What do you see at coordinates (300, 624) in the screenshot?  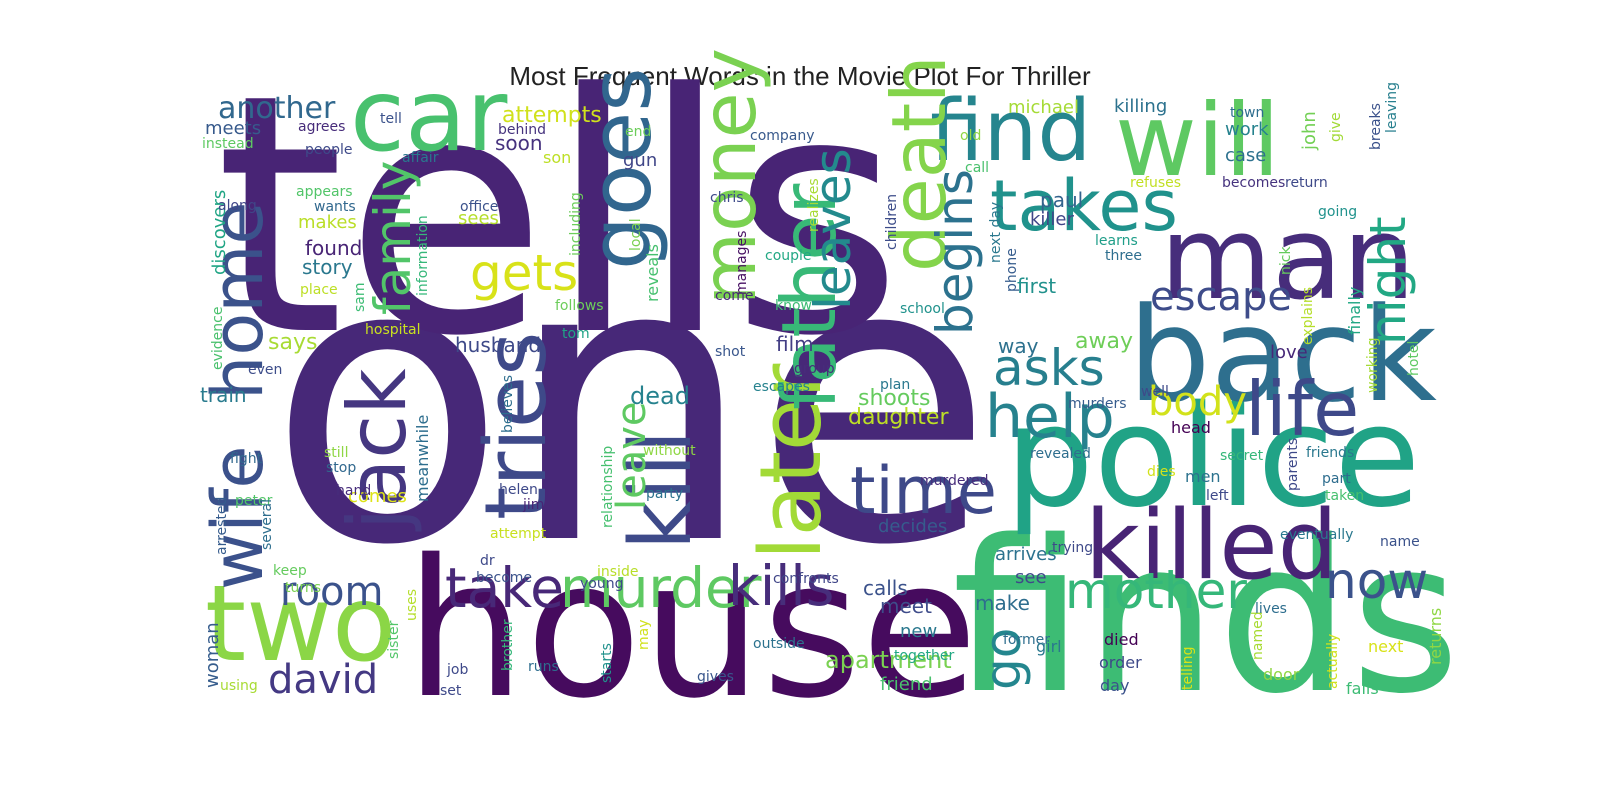 I see `word-two: two` at bounding box center [300, 624].